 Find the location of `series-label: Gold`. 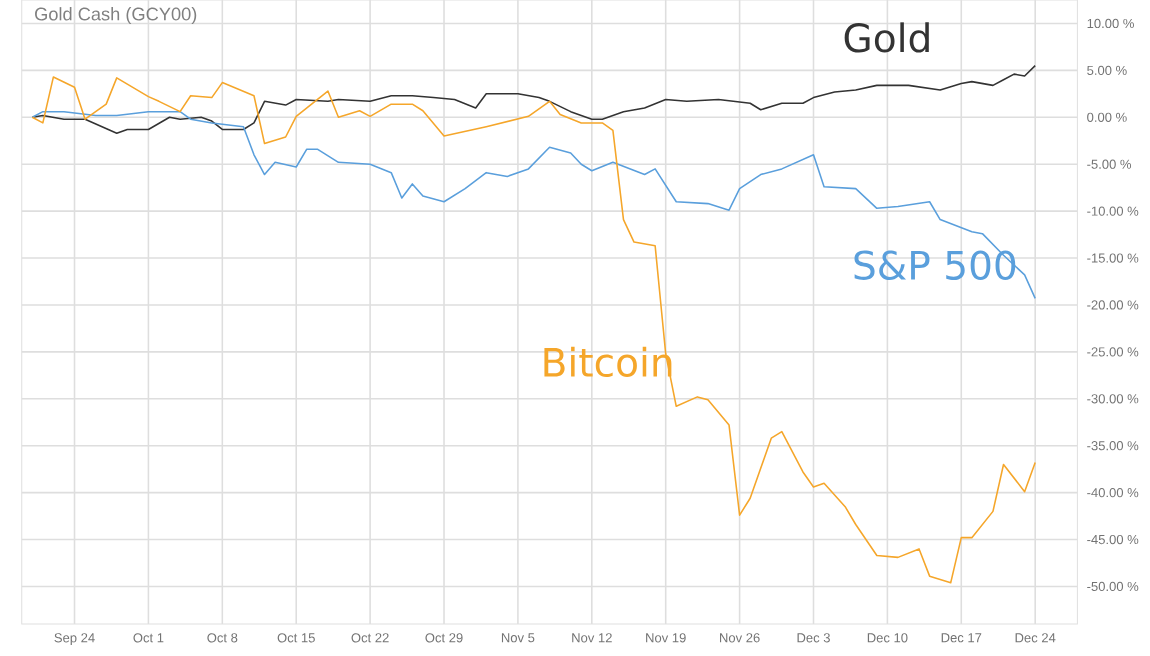

series-label: Gold is located at coordinates (886, 37).